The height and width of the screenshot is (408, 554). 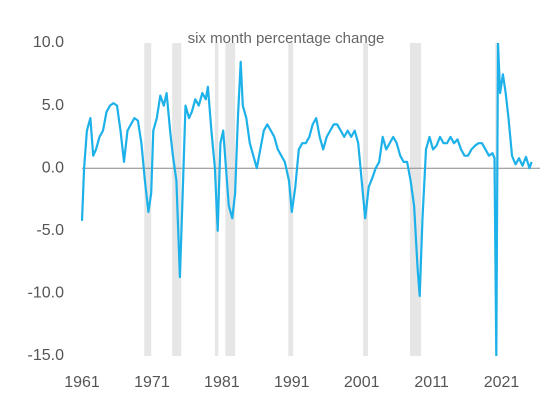 What do you see at coordinates (46, 355) in the screenshot?
I see `y-tick-label: -15.0` at bounding box center [46, 355].